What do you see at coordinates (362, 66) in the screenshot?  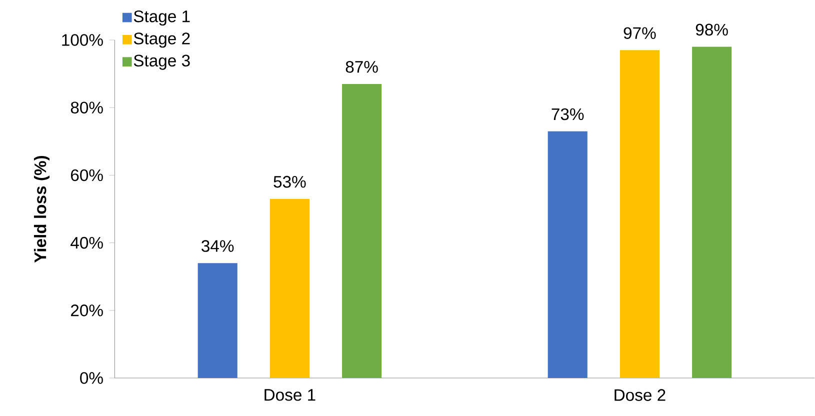 I see `data-label: 87%` at bounding box center [362, 66].